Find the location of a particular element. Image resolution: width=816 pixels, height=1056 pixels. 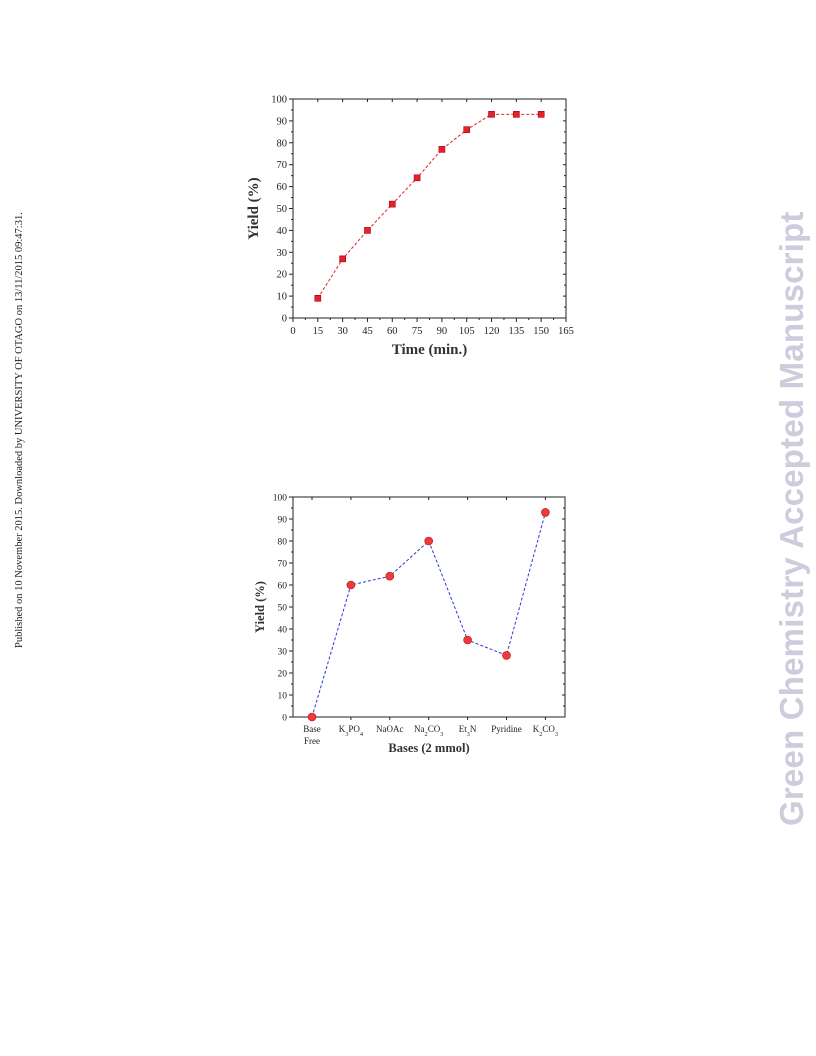

x-tick-label: 15 is located at coordinates (318, 331).